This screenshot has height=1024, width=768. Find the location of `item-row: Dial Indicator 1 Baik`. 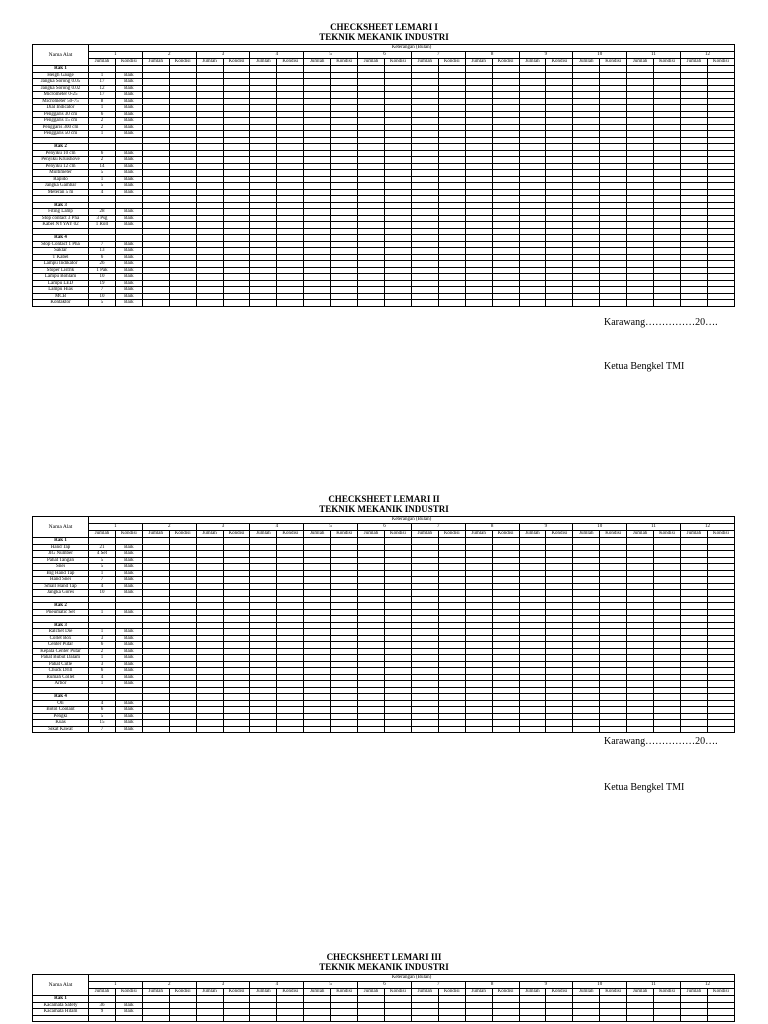

item-row: Dial Indicator 1 Baik is located at coordinates (384, 108).